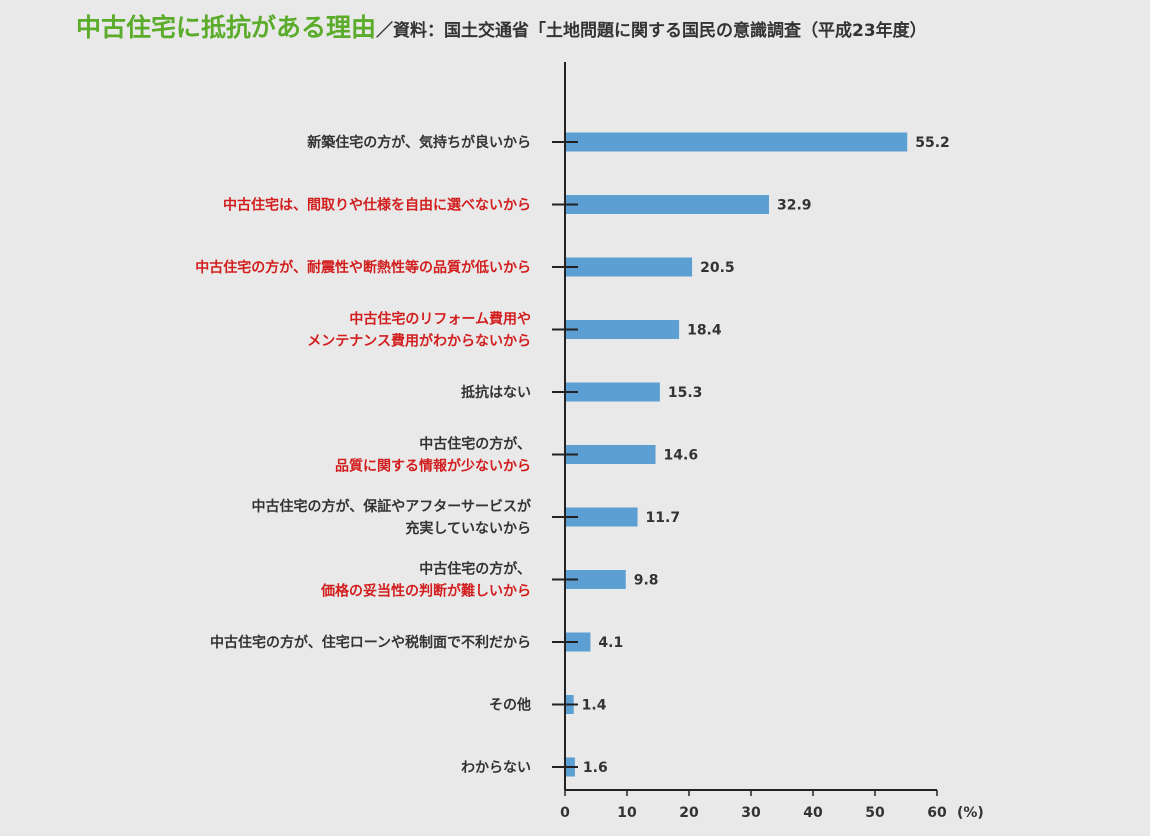  Describe the element at coordinates (594, 706) in the screenshot. I see `data-label: 1.4` at that location.